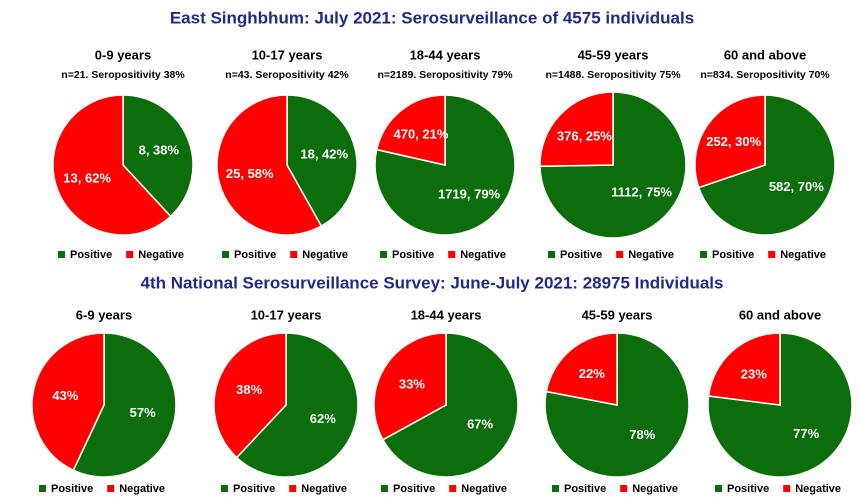  What do you see at coordinates (420, 133) in the screenshot?
I see `value-label: 470, 21%` at bounding box center [420, 133].